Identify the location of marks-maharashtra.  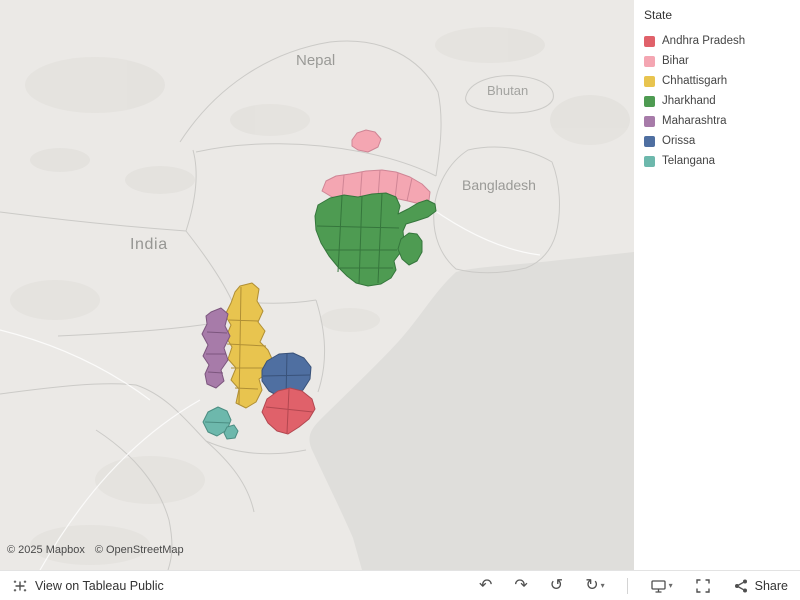
(216, 348).